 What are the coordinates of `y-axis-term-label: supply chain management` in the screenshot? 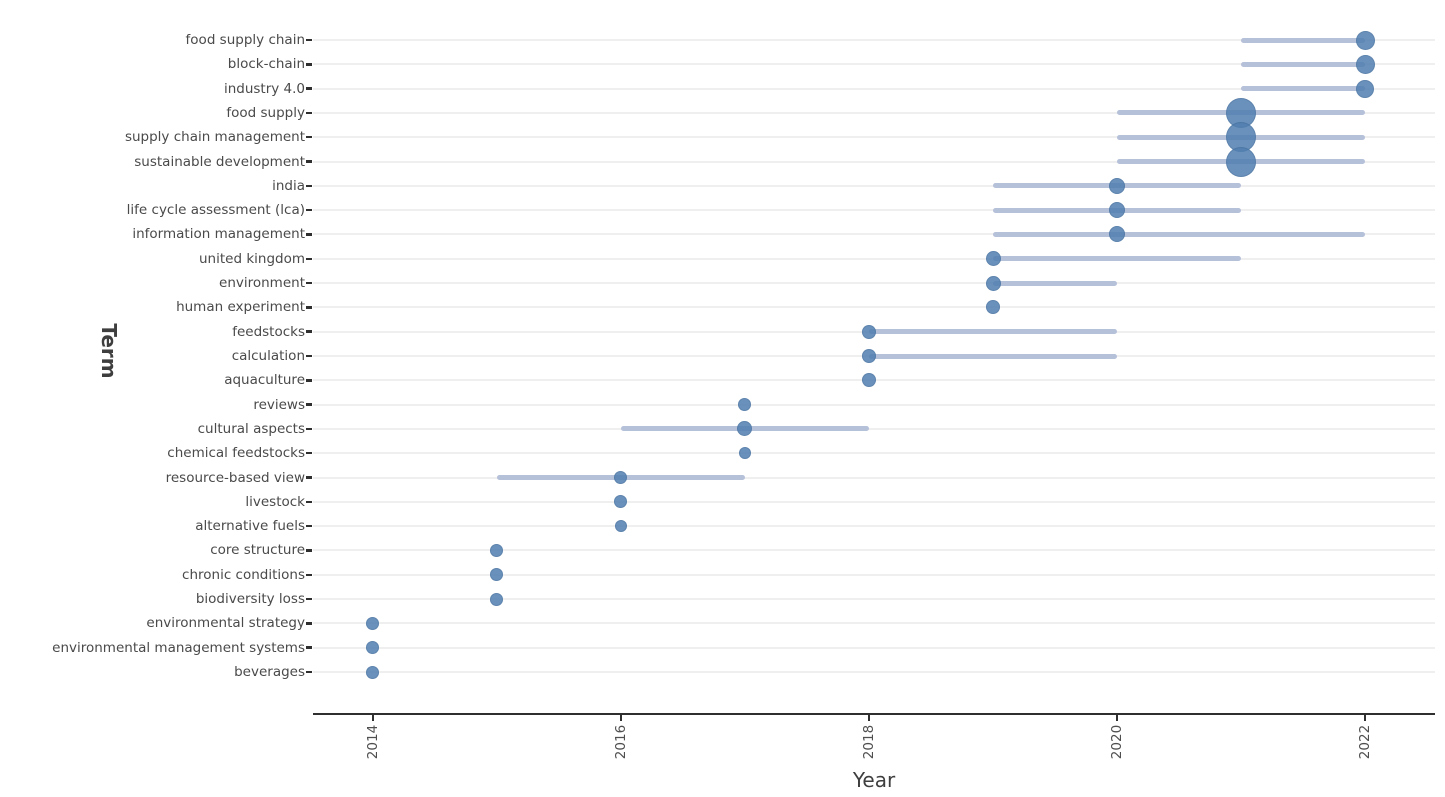 It's located at (214, 137).